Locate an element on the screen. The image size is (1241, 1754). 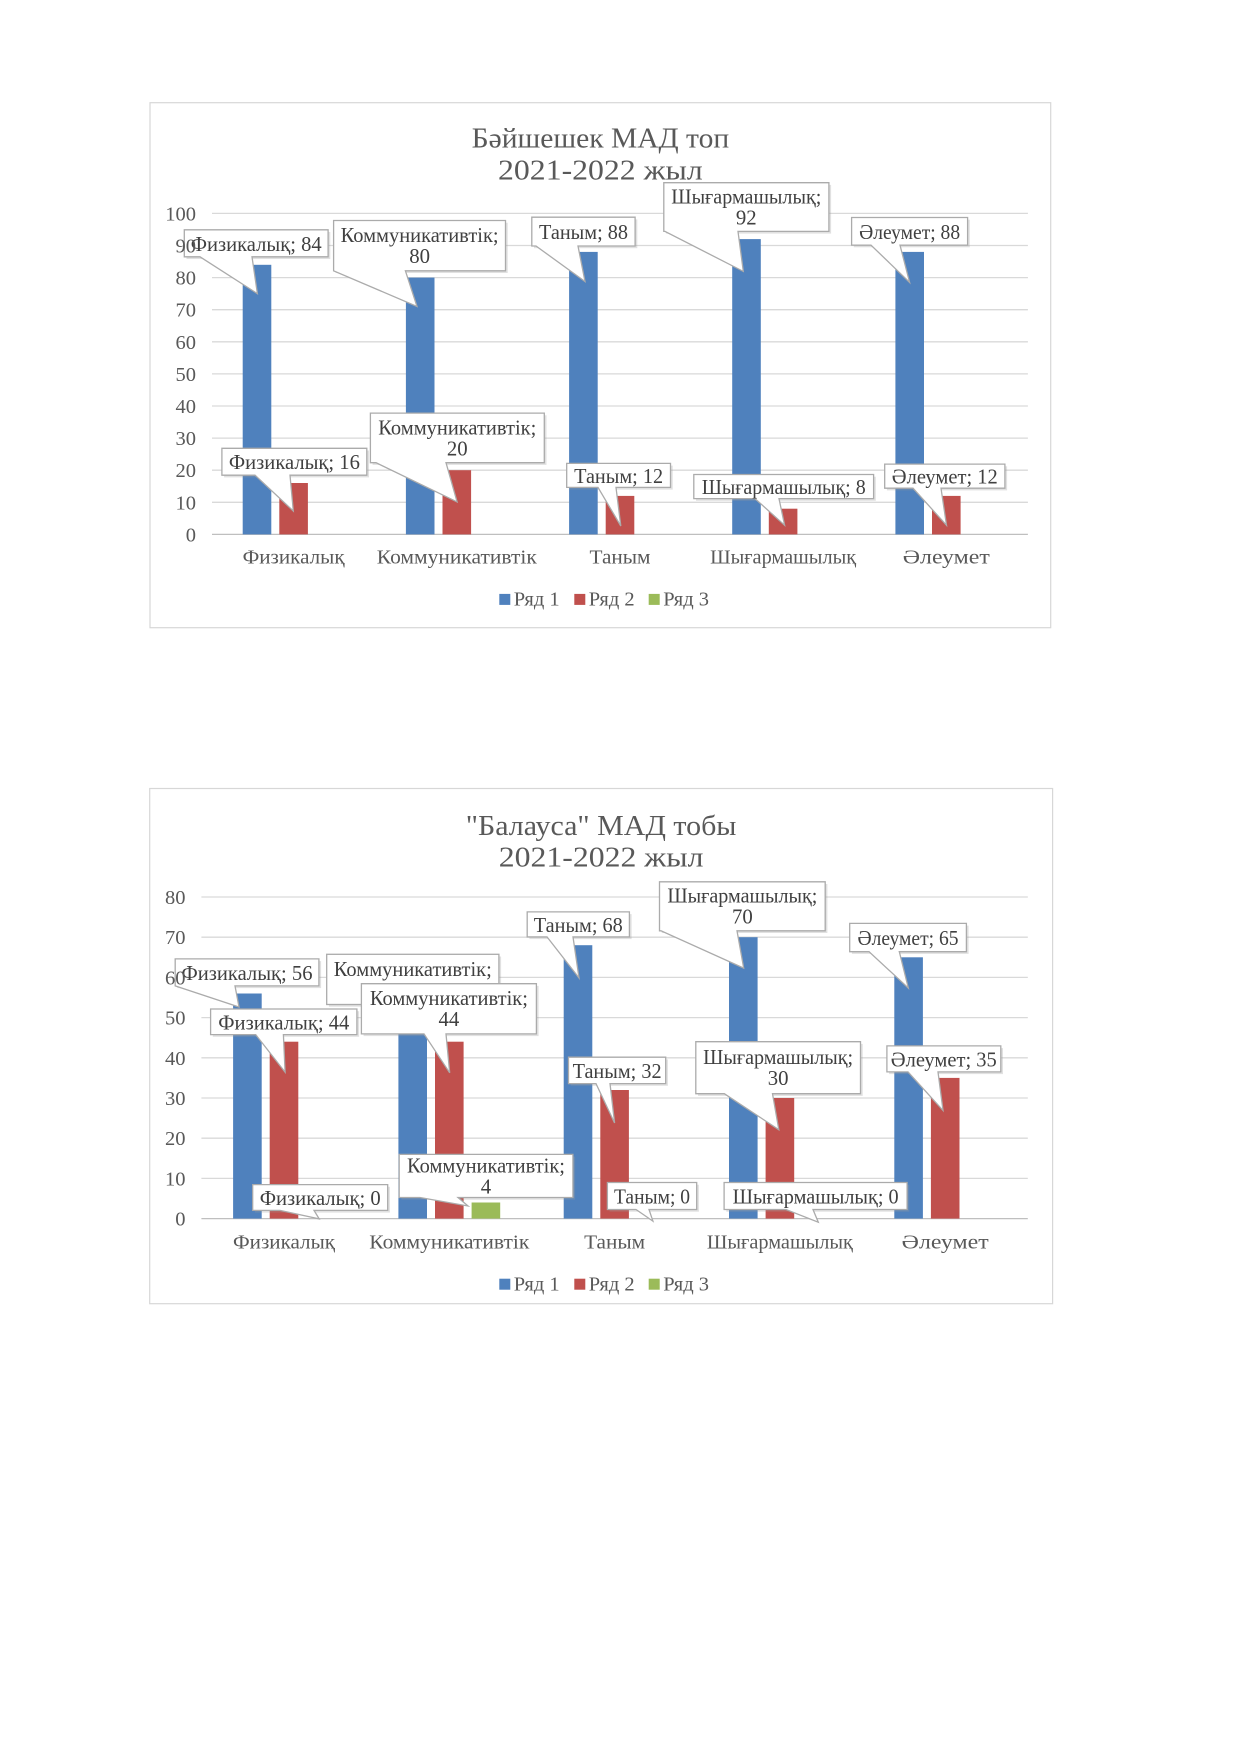
svg-text: "Балауса" МАД тобы is located at coordinates (601, 826).